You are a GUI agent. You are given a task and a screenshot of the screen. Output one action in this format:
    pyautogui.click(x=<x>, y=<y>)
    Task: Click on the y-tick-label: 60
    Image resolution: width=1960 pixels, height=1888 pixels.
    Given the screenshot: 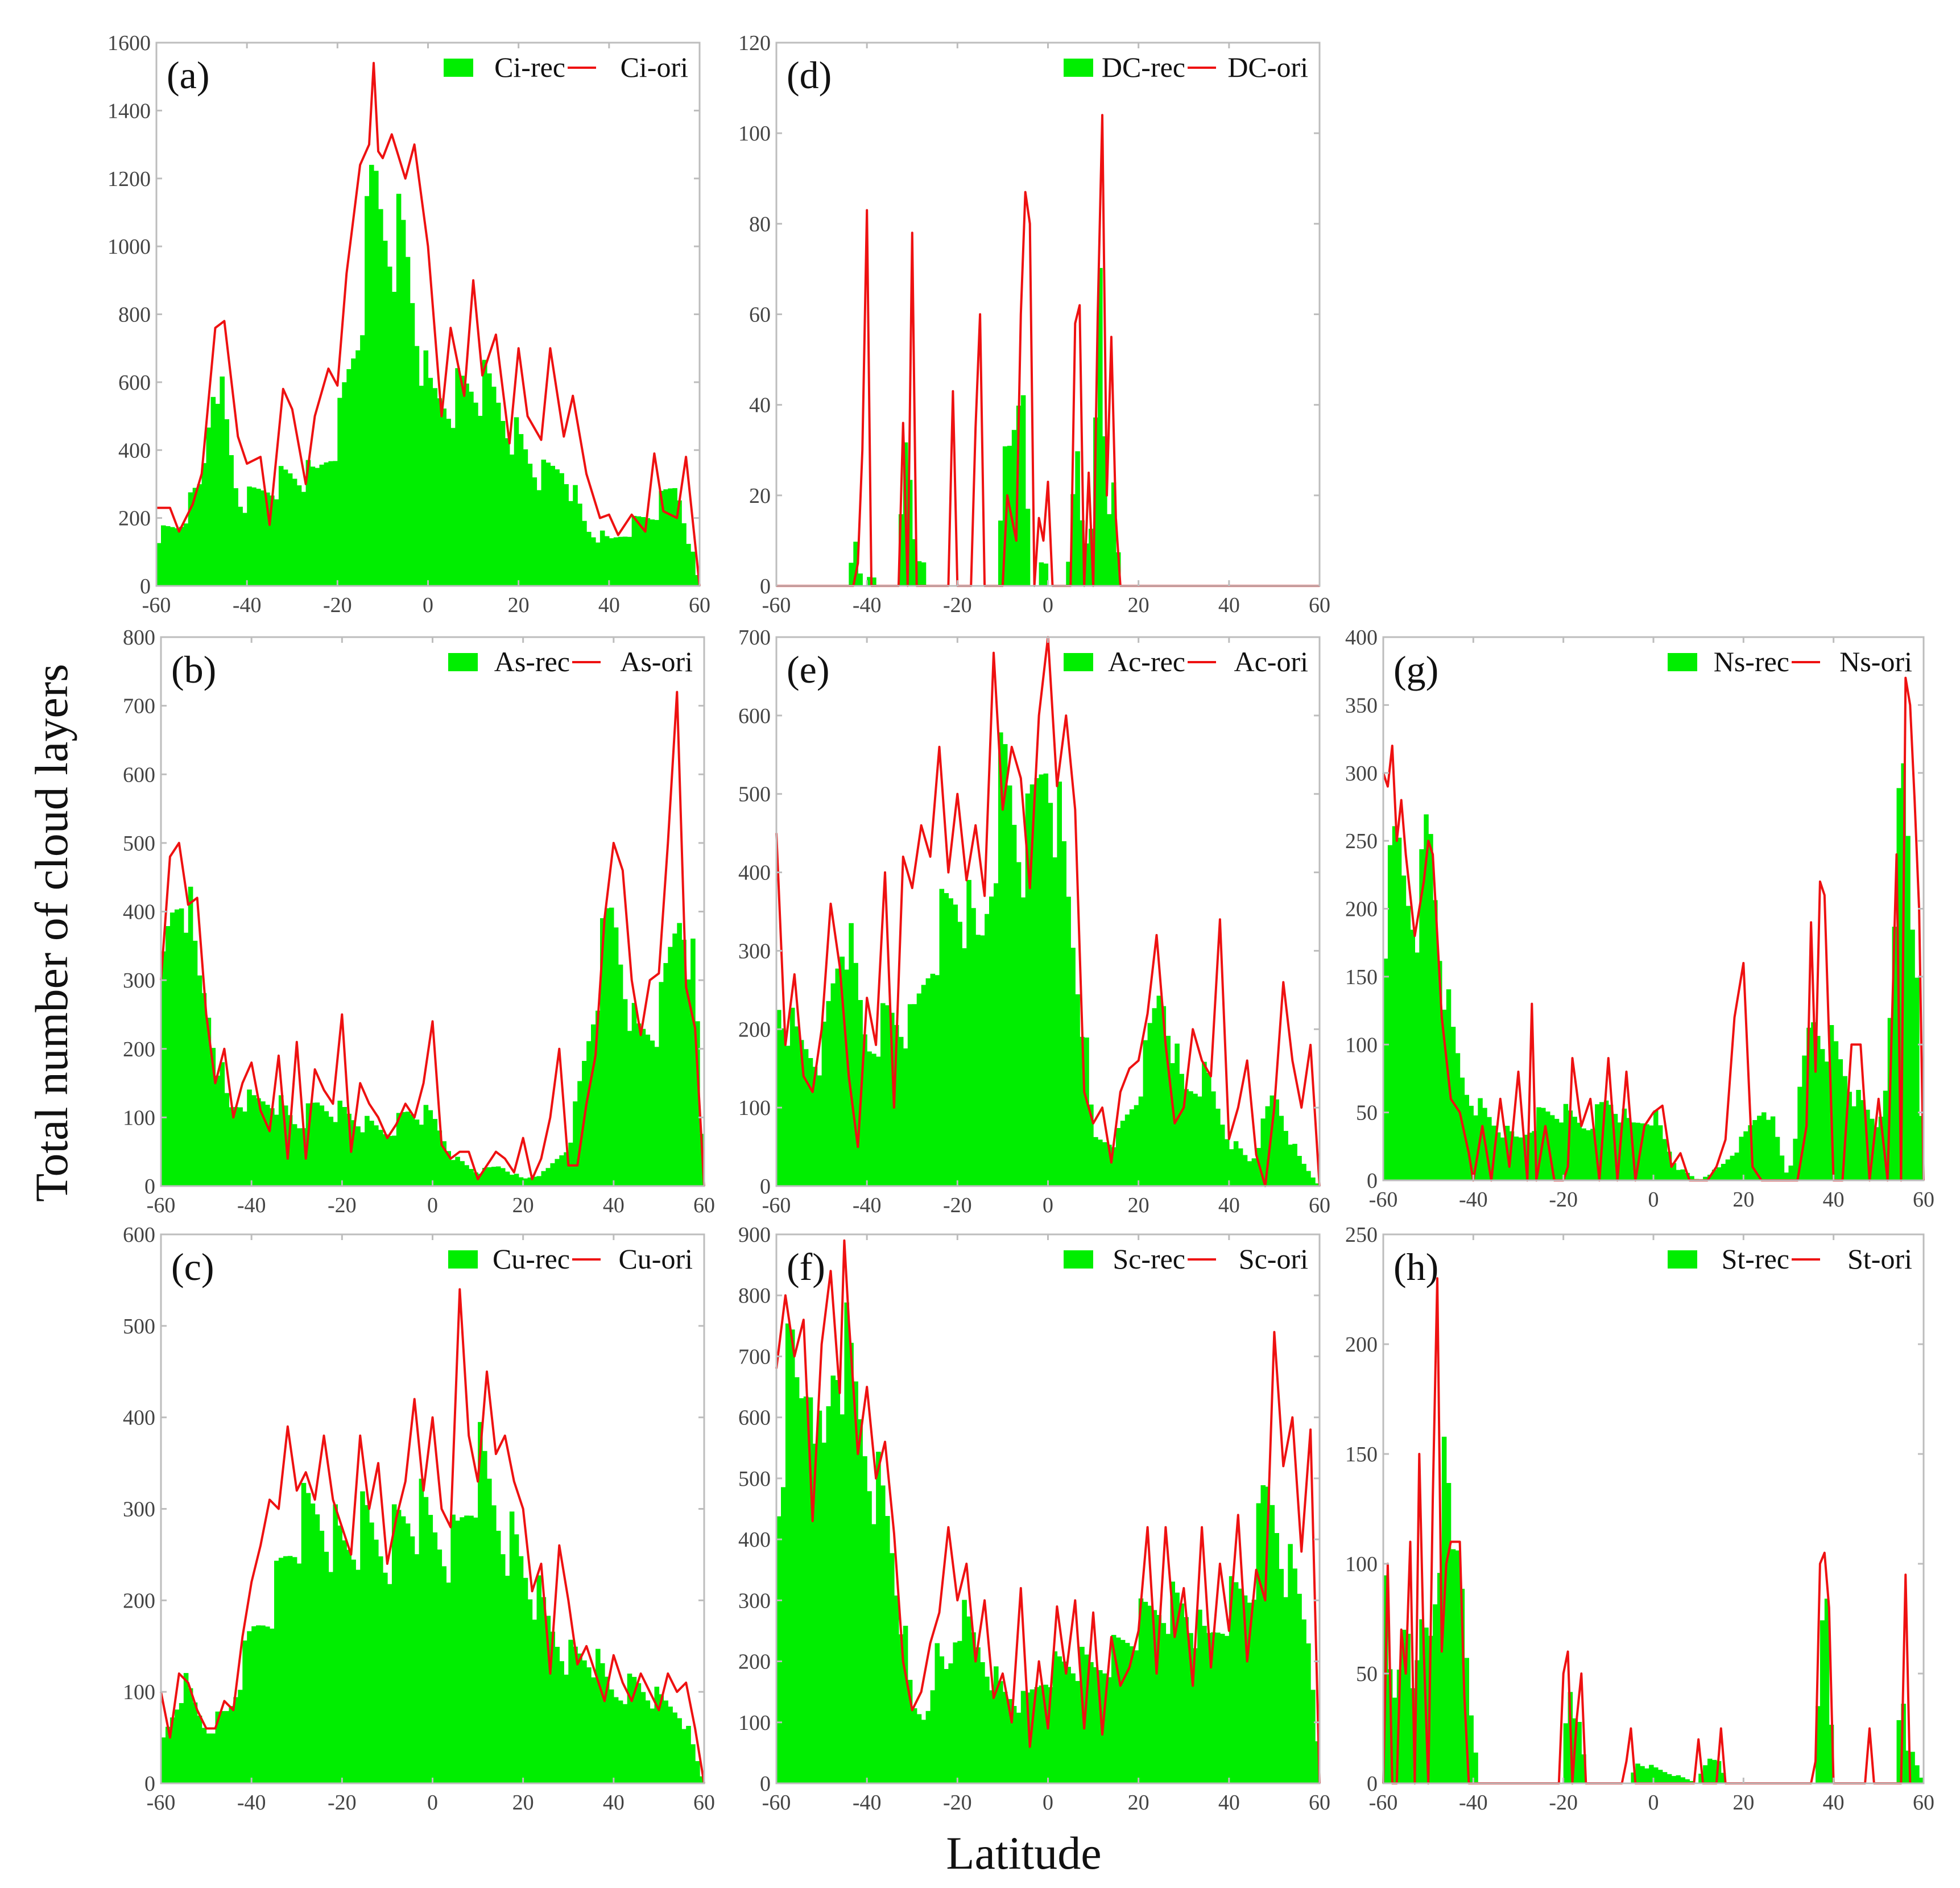 What is the action you would take?
    pyautogui.click(x=760, y=315)
    